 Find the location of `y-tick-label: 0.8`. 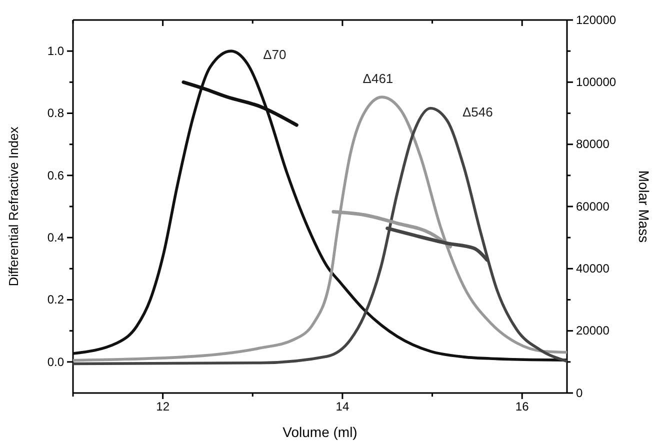

y-tick-label: 0.8 is located at coordinates (55, 113).